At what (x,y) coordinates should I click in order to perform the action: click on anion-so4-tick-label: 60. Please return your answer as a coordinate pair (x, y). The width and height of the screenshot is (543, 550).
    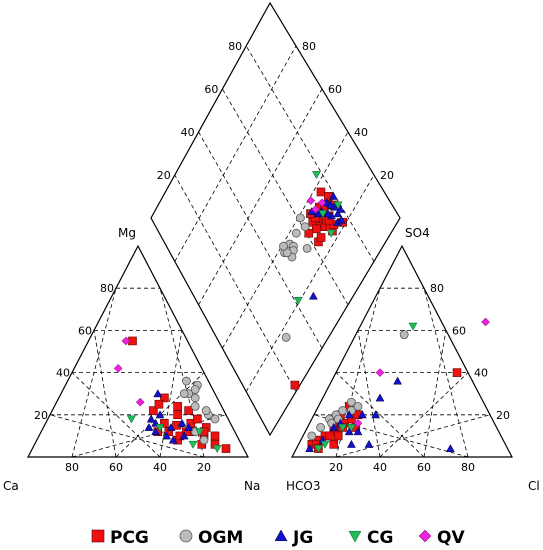
    Looking at the image, I should click on (459, 330).